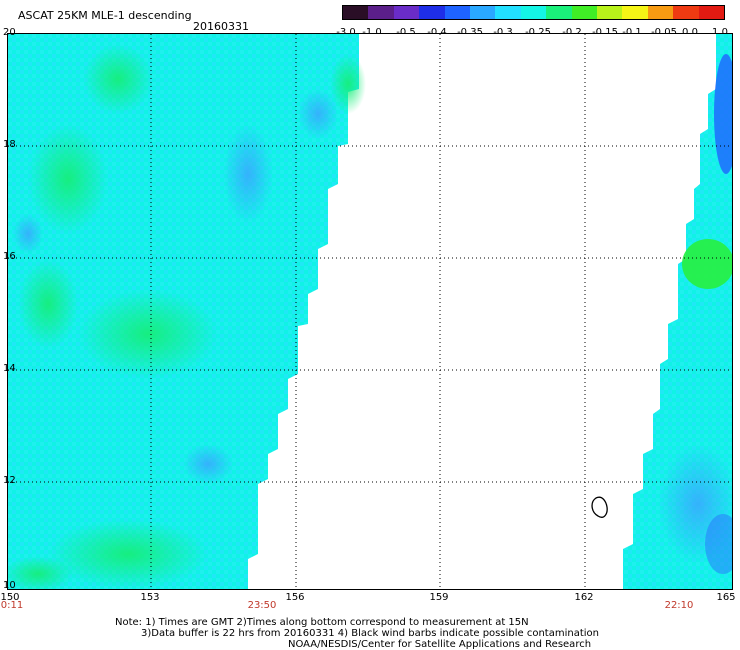 The height and width of the screenshot is (650, 740). I want to click on colorbar-label: -0.05, so click(664, 32).